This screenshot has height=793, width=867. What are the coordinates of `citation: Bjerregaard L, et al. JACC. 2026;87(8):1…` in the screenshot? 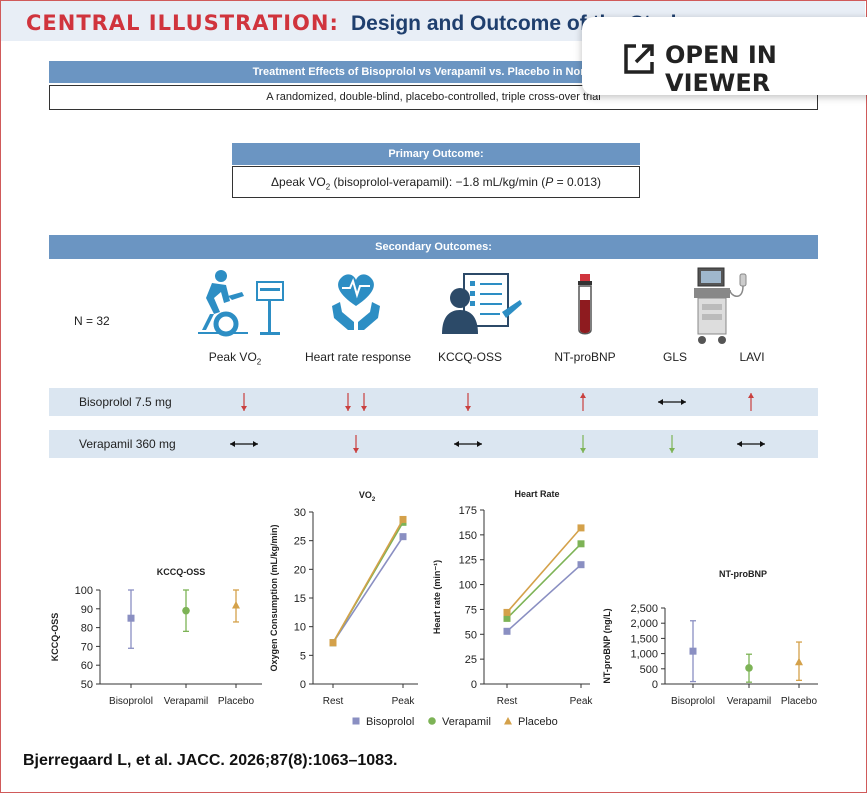 It's located at (210, 760).